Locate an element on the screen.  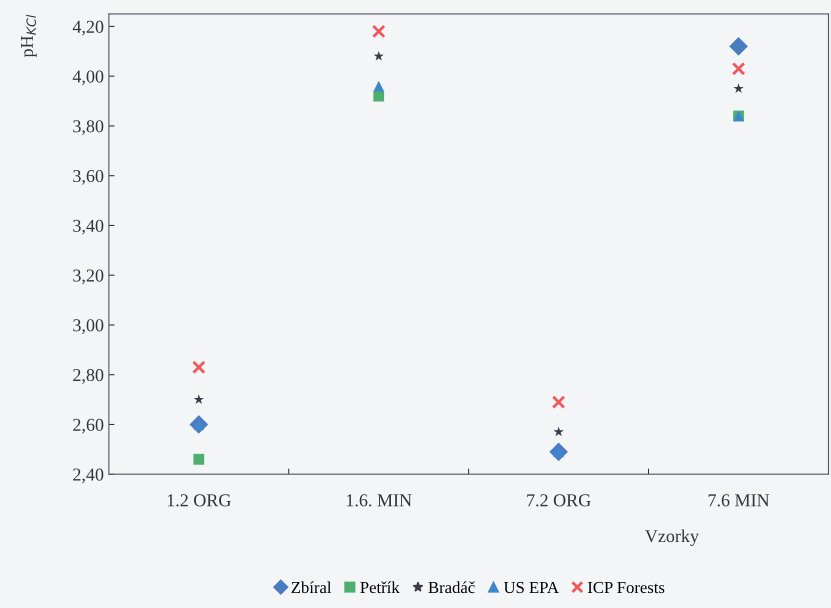
legend-label: Bradáč is located at coordinates (451, 587).